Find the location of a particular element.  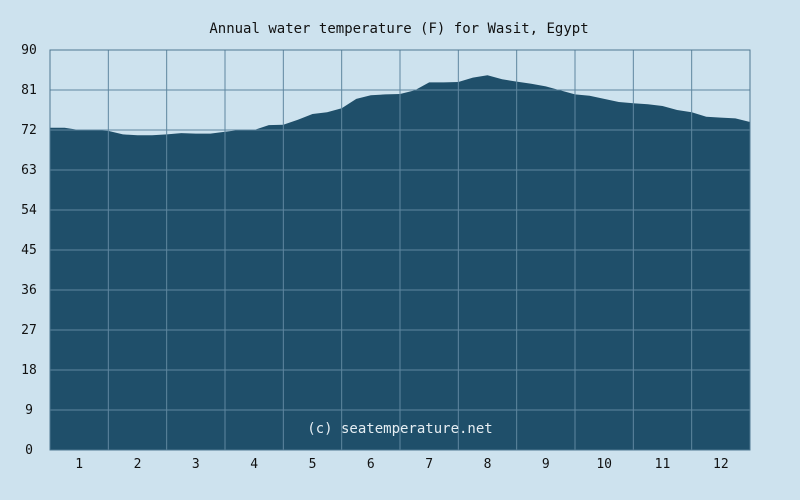

watermark: (c) seatemperature.net is located at coordinates (399, 429).